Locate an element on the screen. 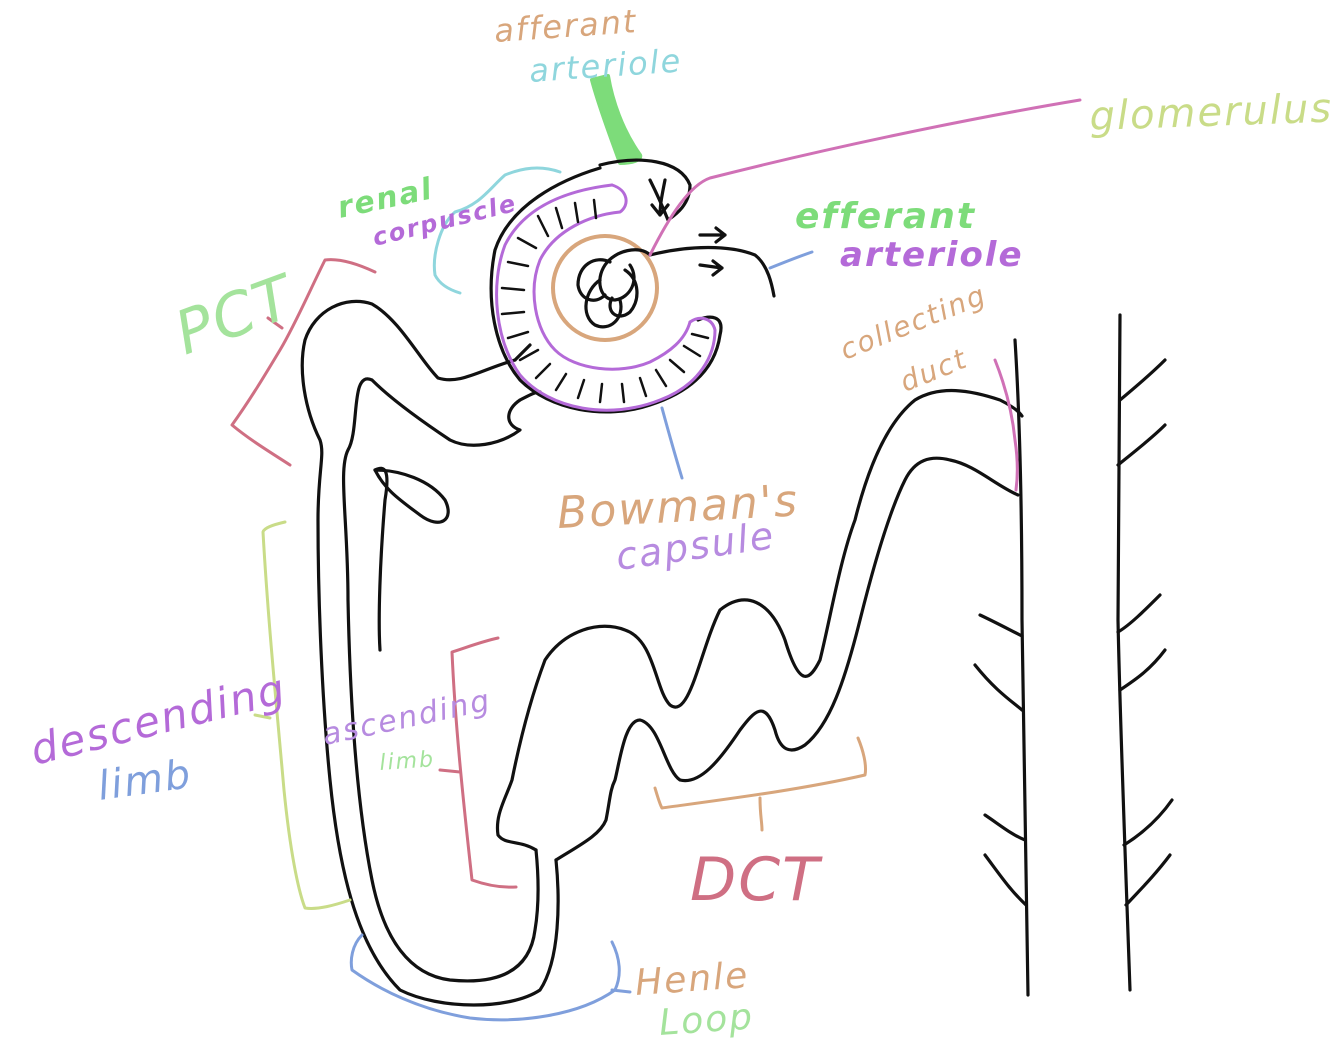  label-efferant-line2: arteriole is located at coordinates (932, 255).